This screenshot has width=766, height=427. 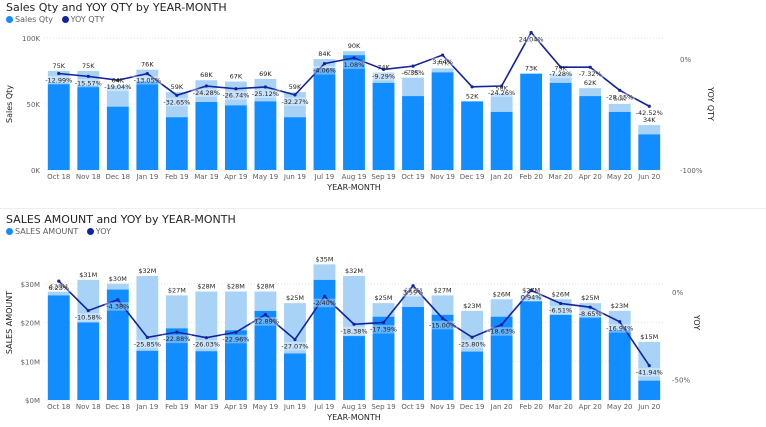 What do you see at coordinates (443, 290) in the screenshot?
I see `bar-data-label: $27M` at bounding box center [443, 290].